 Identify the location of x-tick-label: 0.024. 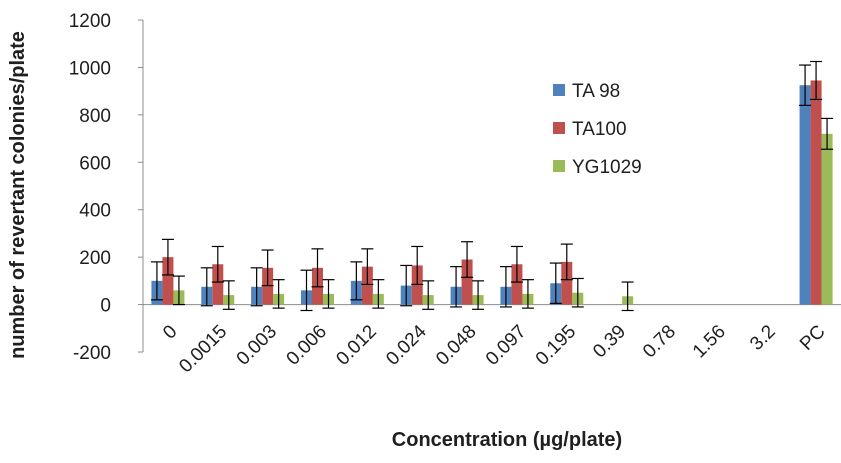
(406, 345).